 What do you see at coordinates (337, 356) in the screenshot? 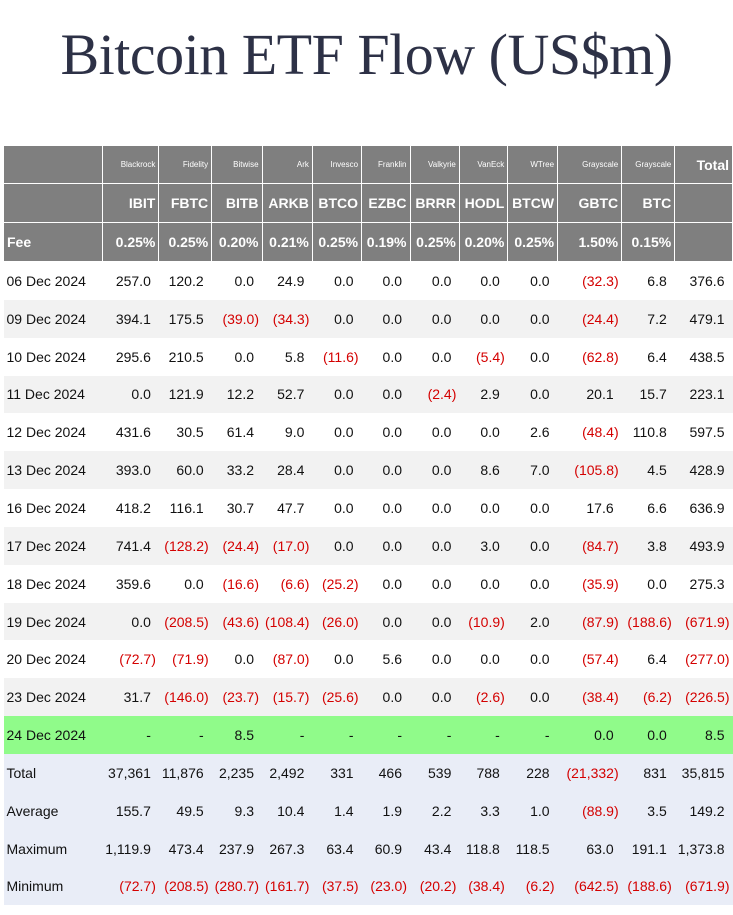
I see `flow-value: (11.6)` at bounding box center [337, 356].